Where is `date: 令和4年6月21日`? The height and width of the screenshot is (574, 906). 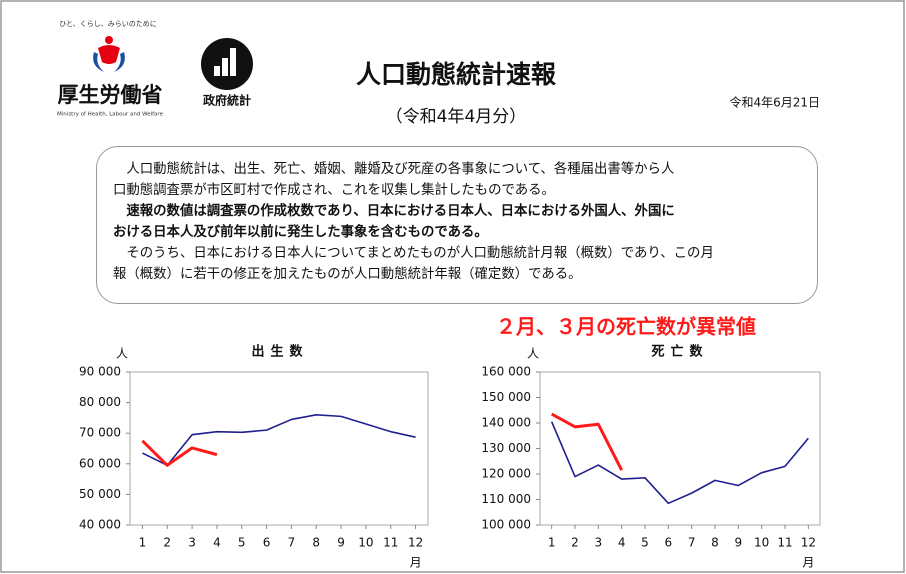
date: 令和4年6月21日 is located at coordinates (774, 102).